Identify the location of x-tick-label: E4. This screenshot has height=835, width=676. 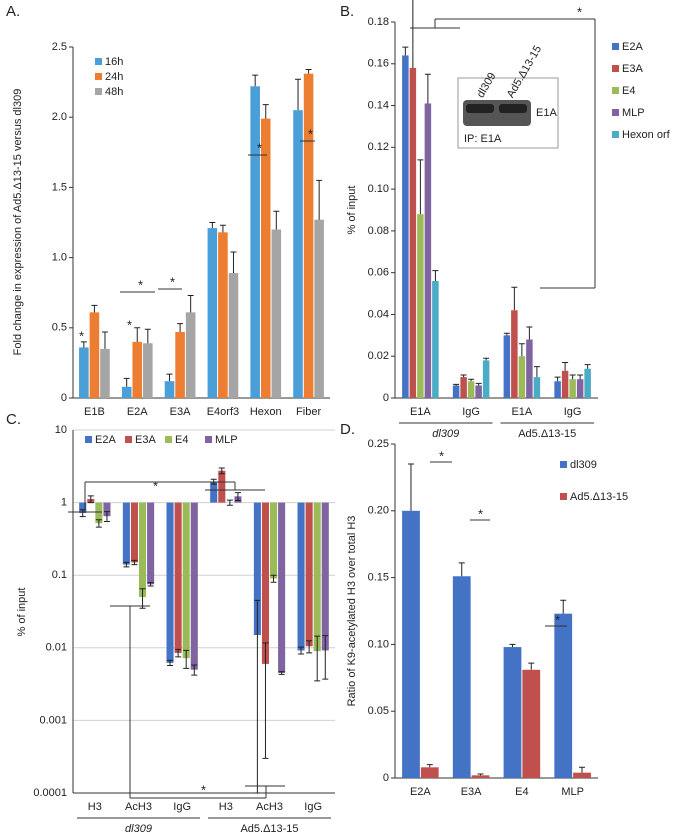
(521, 792).